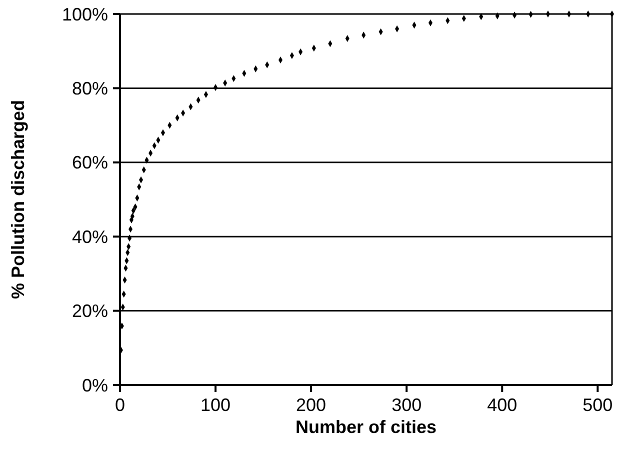 The width and height of the screenshot is (624, 462). What do you see at coordinates (597, 405) in the screenshot?
I see `x-tick-label: 500` at bounding box center [597, 405].